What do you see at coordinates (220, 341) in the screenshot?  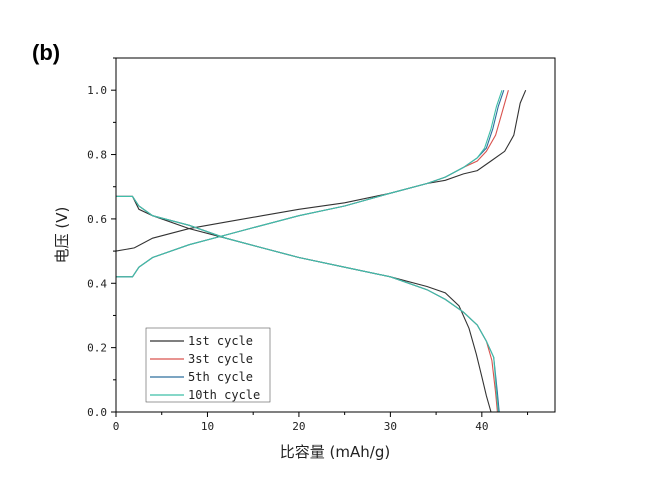 I see `legend-label-1: 1st cycle` at bounding box center [220, 341].